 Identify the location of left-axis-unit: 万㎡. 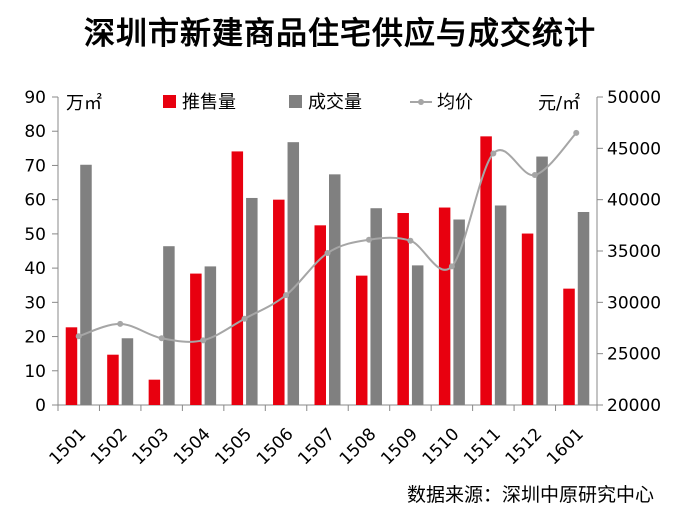
(84, 103).